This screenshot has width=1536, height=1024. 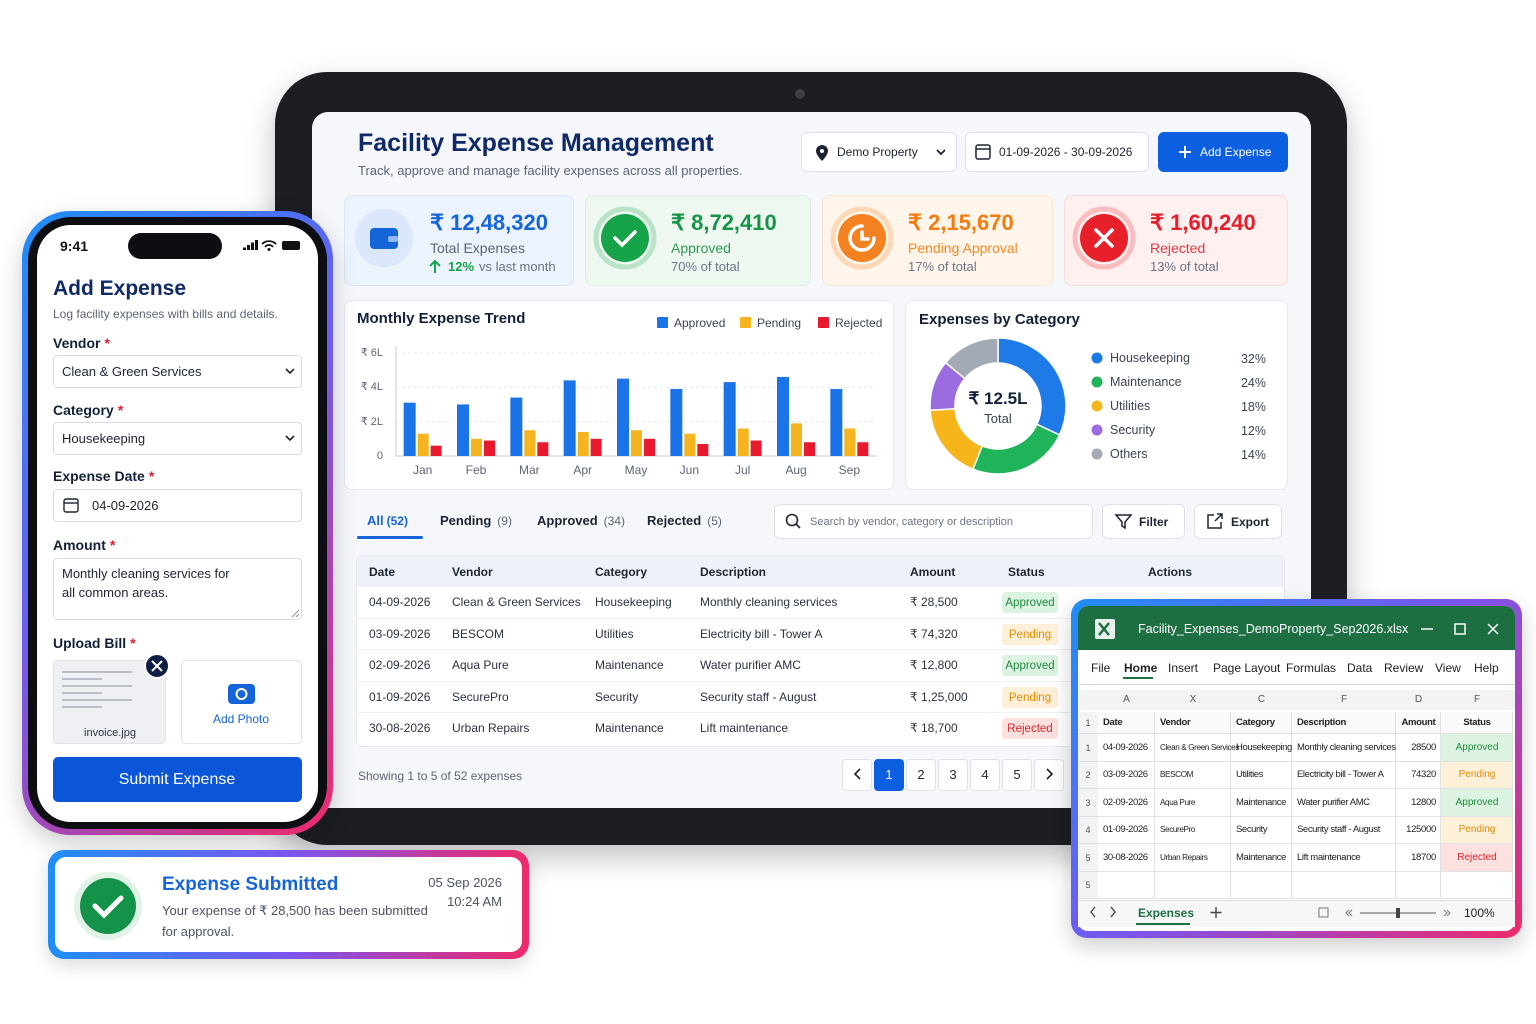 I want to click on ribbon-tab: Home, so click(x=1141, y=668).